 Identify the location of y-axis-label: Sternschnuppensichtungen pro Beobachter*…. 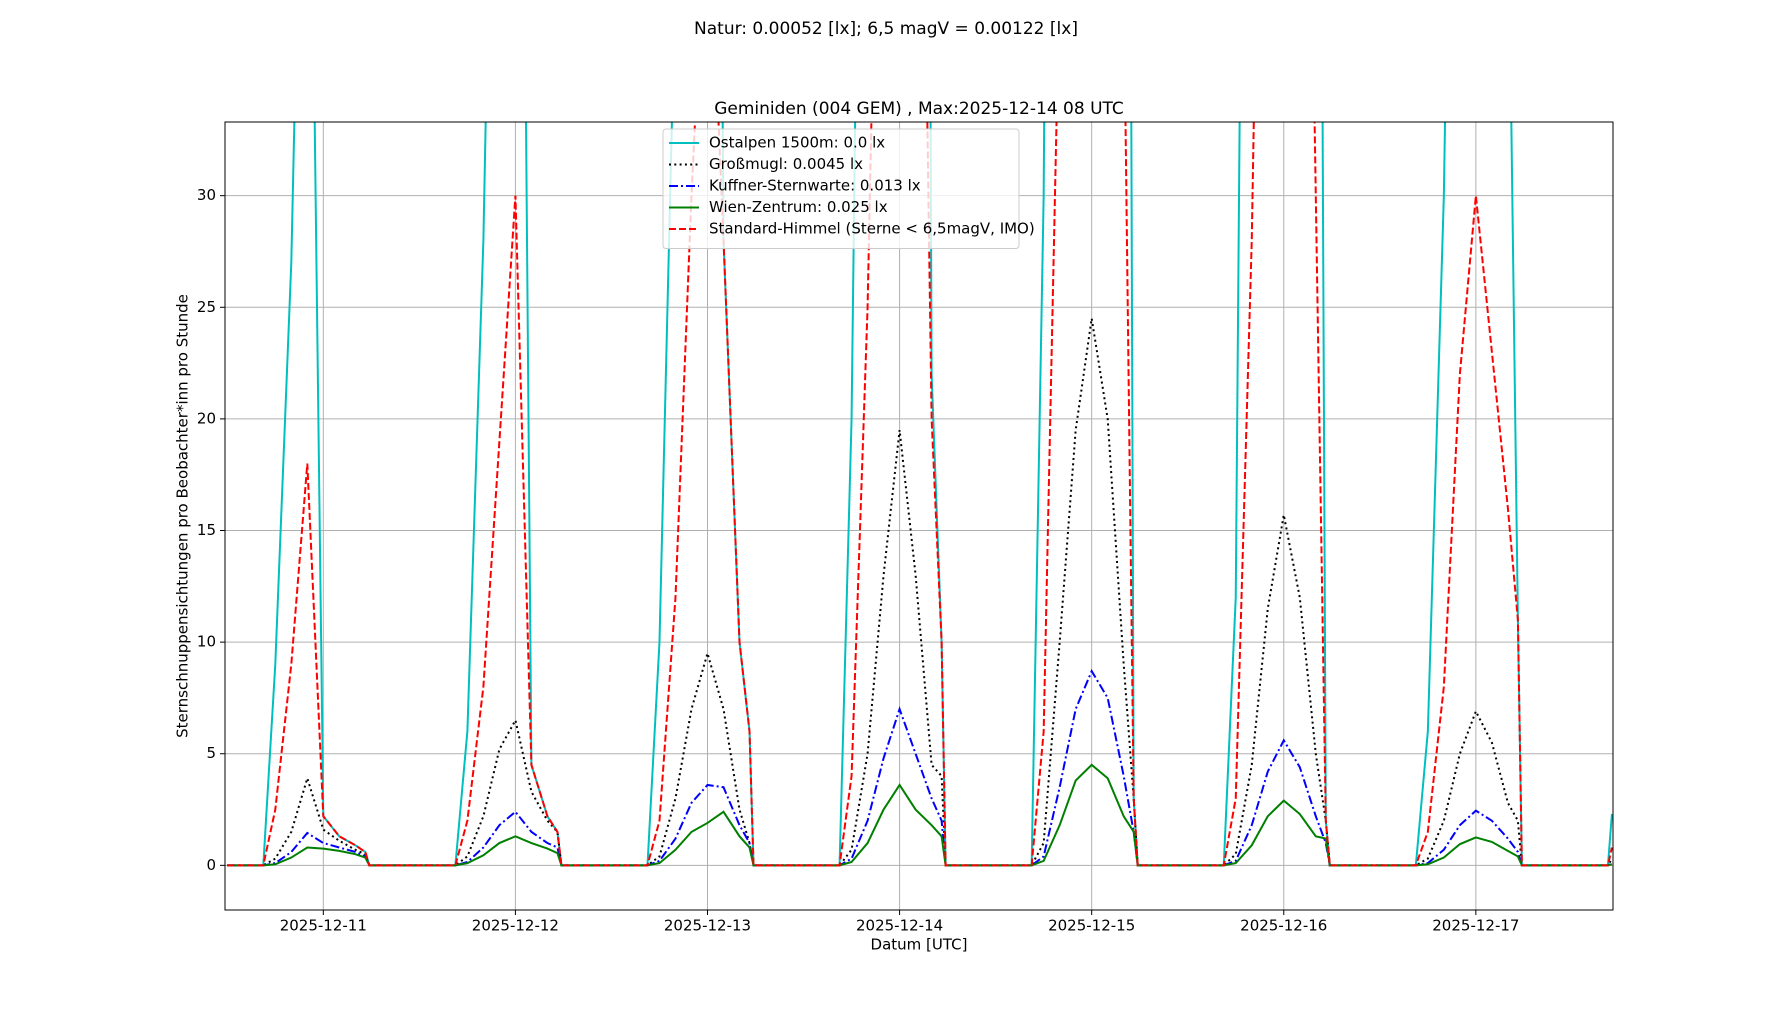
(183, 516).